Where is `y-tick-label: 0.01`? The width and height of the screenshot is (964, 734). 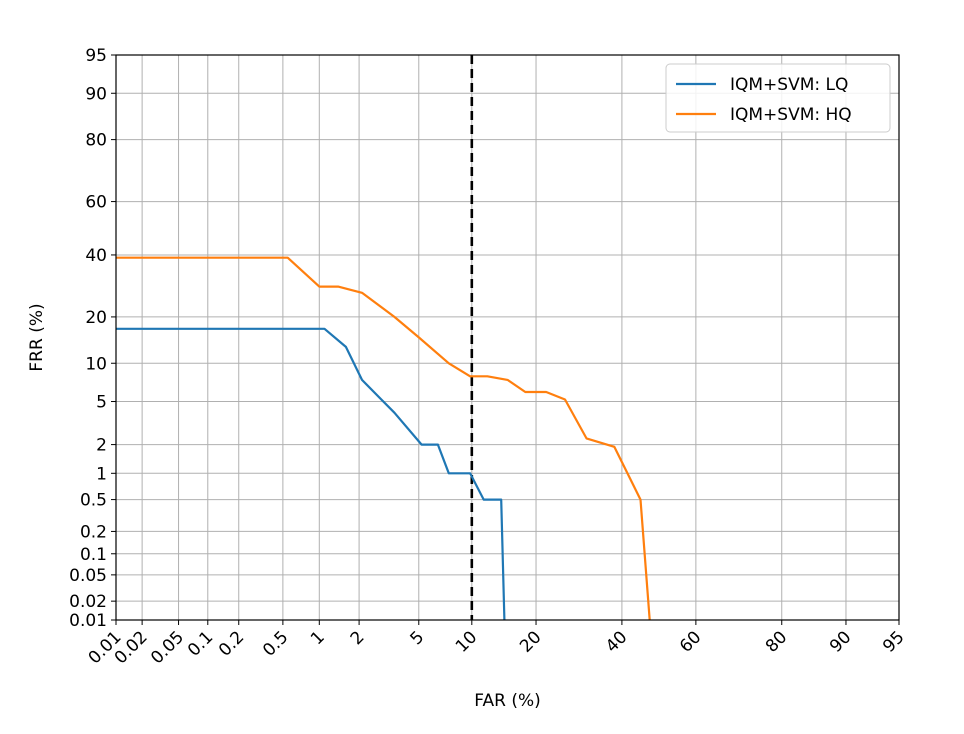
y-tick-label: 0.01 is located at coordinates (88, 621).